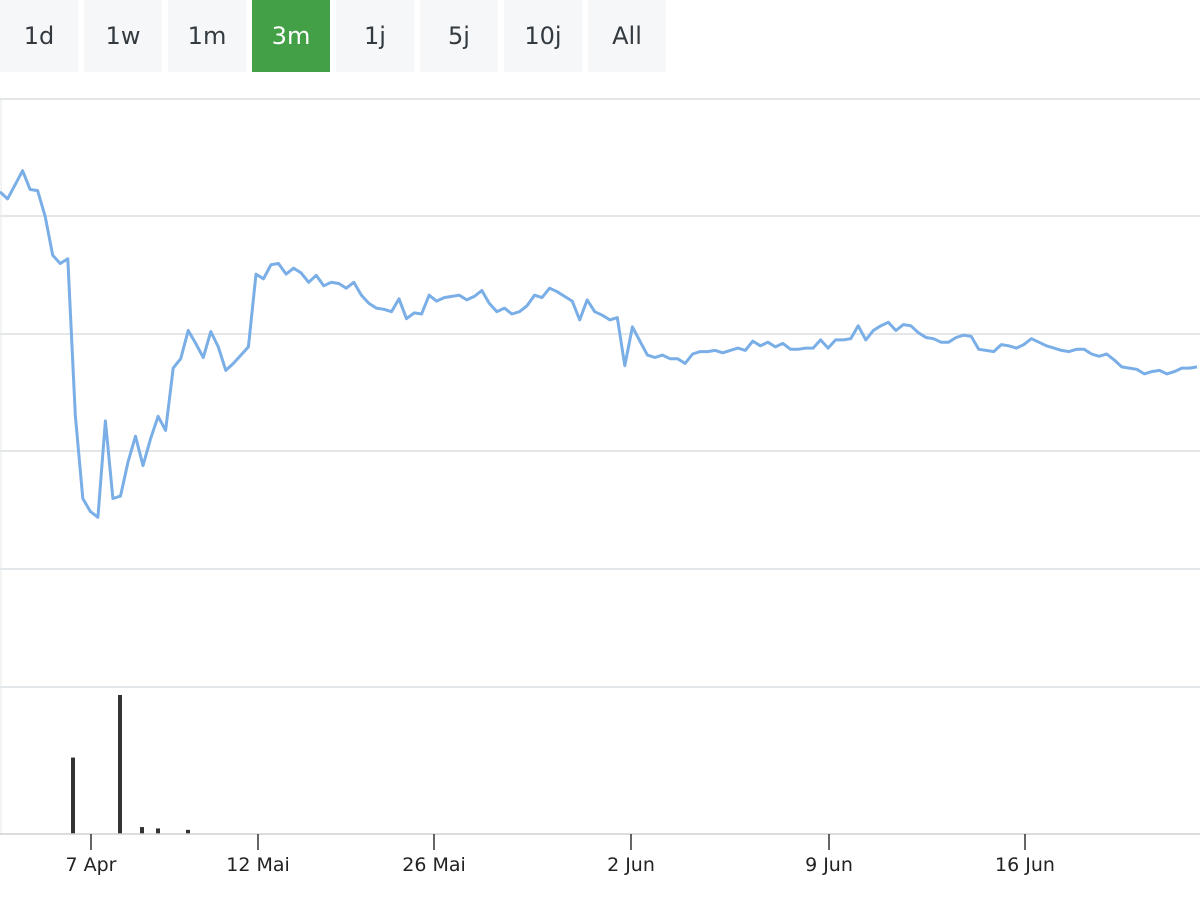  What do you see at coordinates (459, 36) in the screenshot?
I see `range-button-5j: 5j` at bounding box center [459, 36].